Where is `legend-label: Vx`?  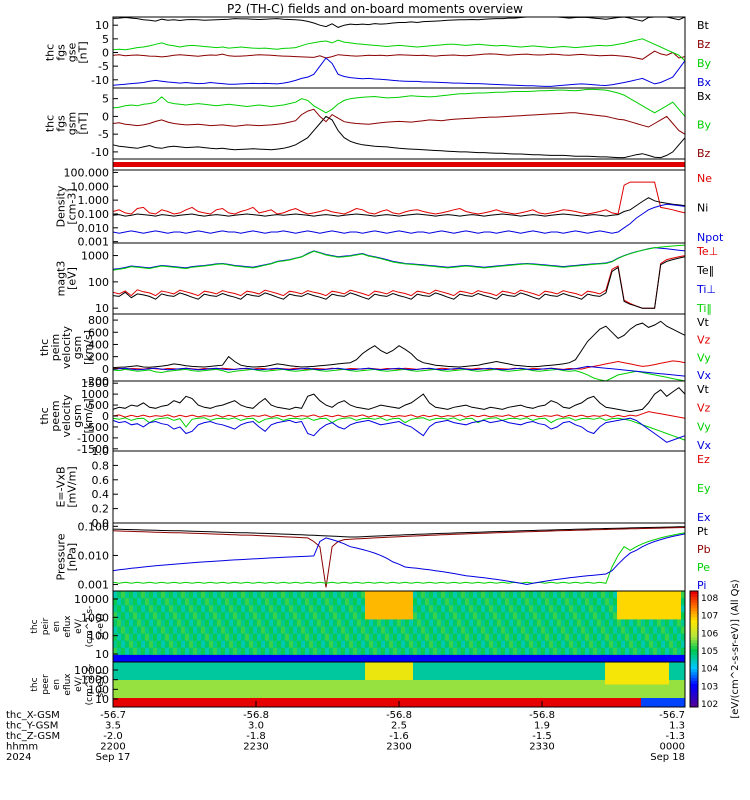 legend-label: Vx is located at coordinates (704, 375).